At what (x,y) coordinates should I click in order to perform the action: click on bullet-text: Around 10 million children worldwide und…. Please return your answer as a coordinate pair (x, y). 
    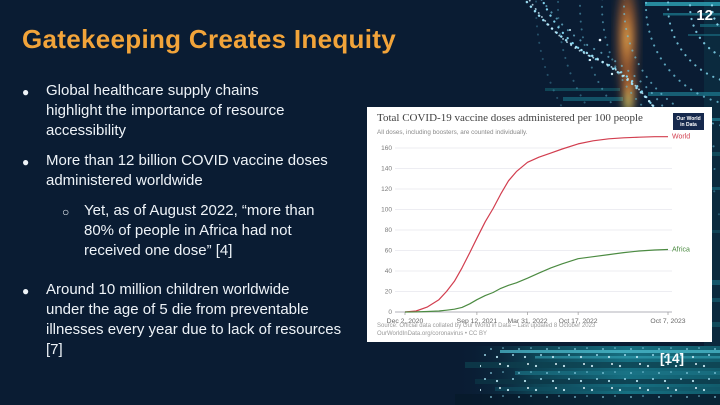
    Looking at the image, I should click on (194, 319).